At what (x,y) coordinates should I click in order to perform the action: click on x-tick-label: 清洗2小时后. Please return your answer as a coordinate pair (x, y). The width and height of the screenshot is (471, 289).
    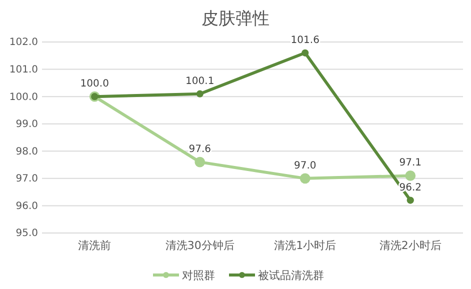
    Looking at the image, I should click on (410, 245).